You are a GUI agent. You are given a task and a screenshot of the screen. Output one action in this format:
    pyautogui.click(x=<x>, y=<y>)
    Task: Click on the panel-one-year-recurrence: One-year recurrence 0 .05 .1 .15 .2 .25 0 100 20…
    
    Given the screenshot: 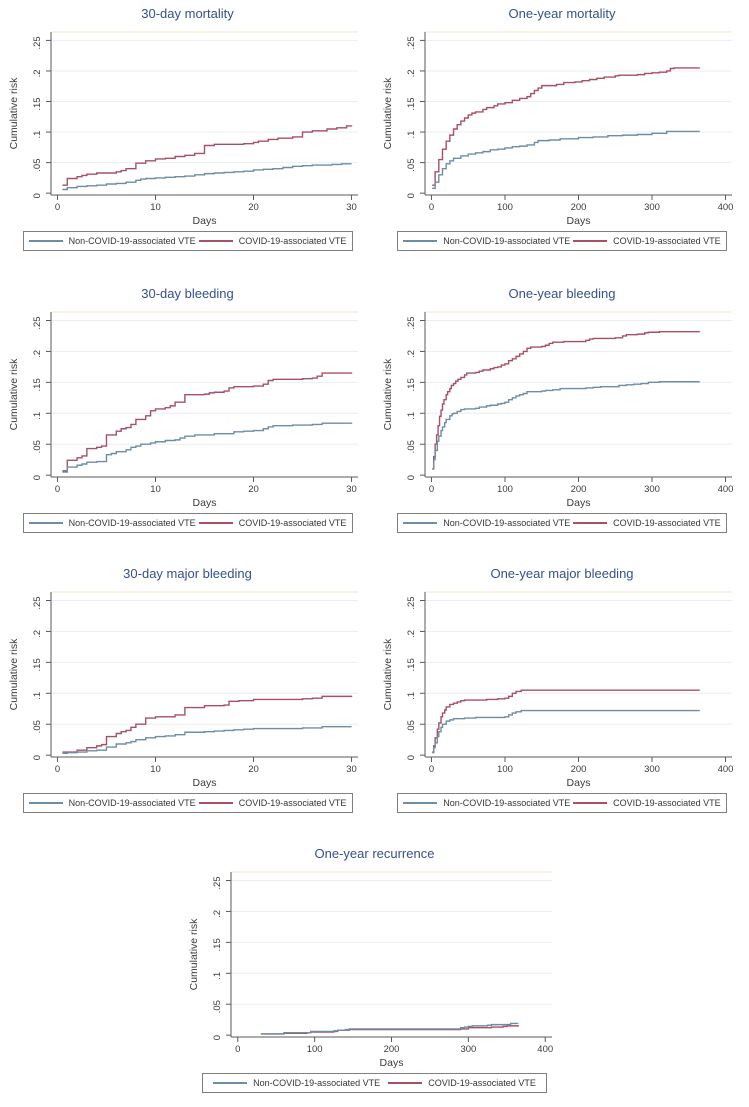 What is the action you would take?
    pyautogui.click(x=375, y=968)
    